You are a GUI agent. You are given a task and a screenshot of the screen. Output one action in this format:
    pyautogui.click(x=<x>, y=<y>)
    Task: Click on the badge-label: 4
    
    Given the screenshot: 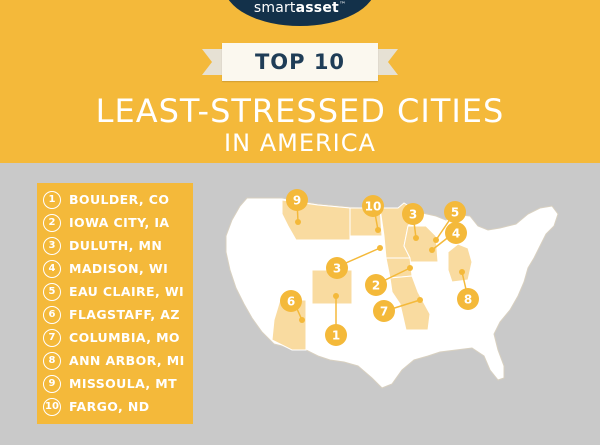 What is the action you would take?
    pyautogui.click(x=456, y=234)
    